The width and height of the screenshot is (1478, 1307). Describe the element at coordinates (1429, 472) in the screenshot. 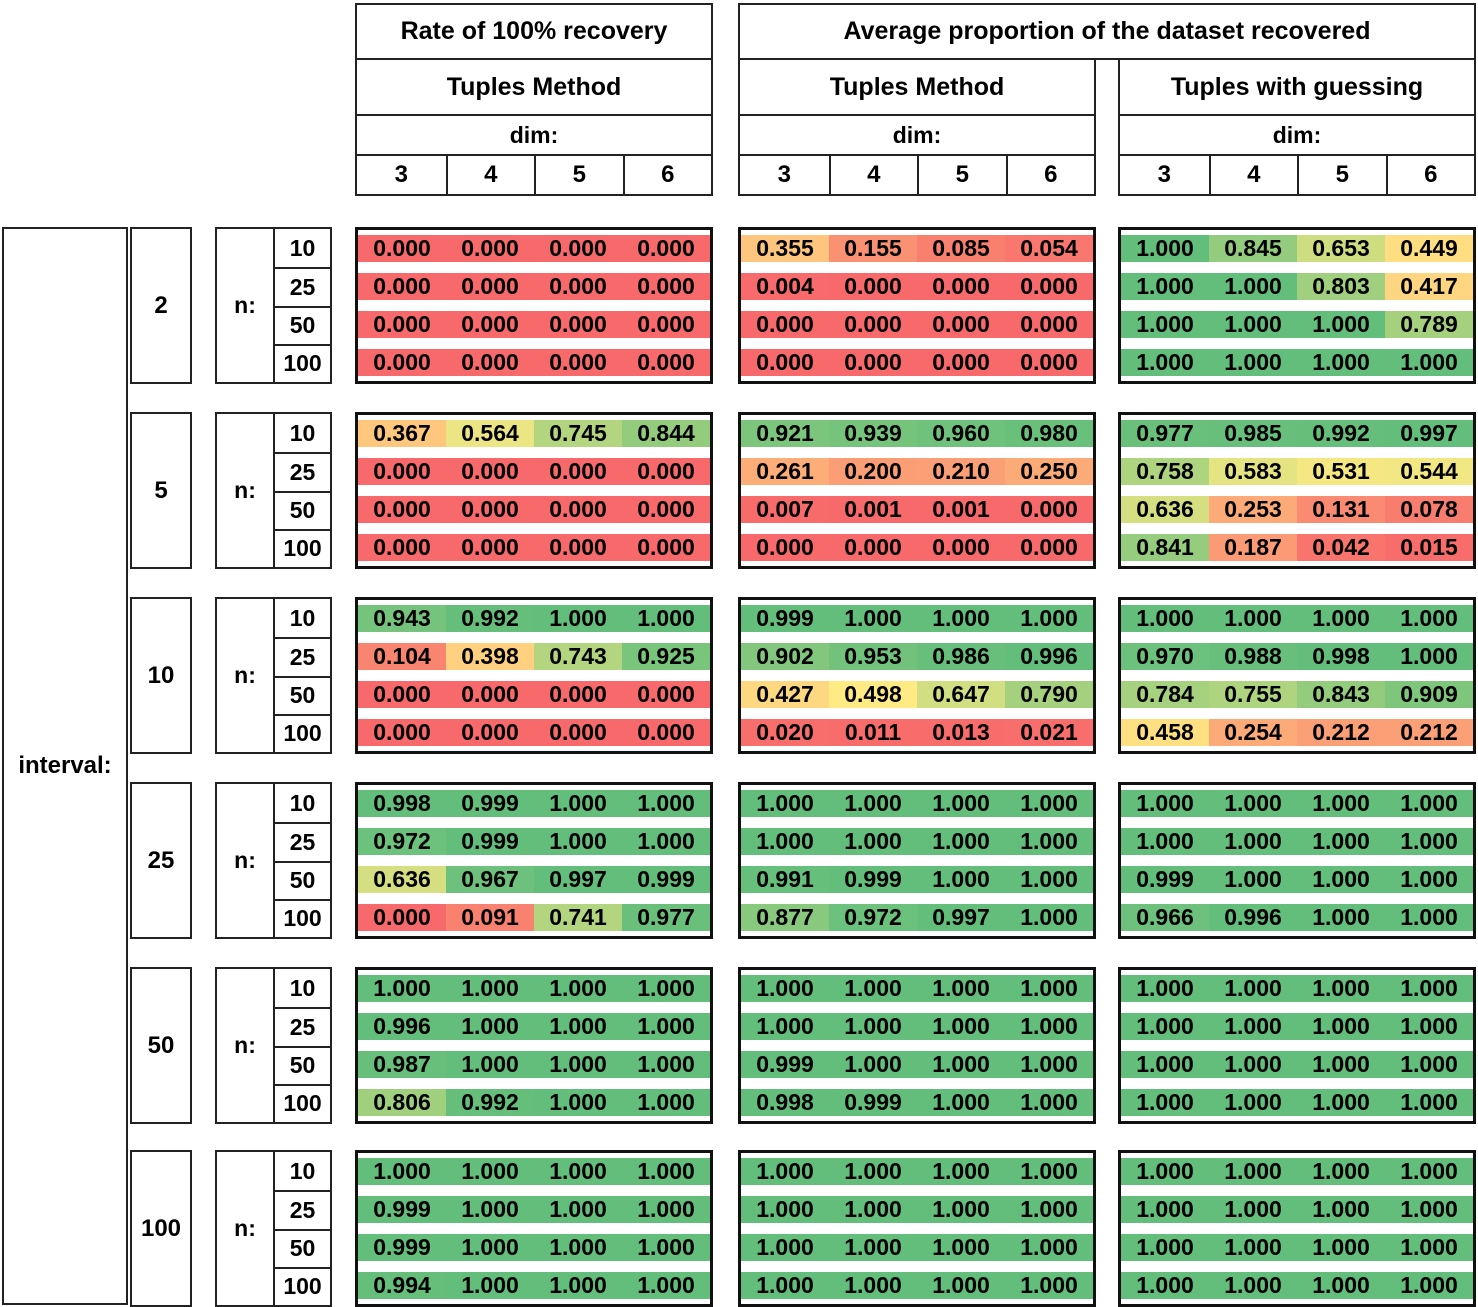

I see `data-cell: 0.544` at that location.